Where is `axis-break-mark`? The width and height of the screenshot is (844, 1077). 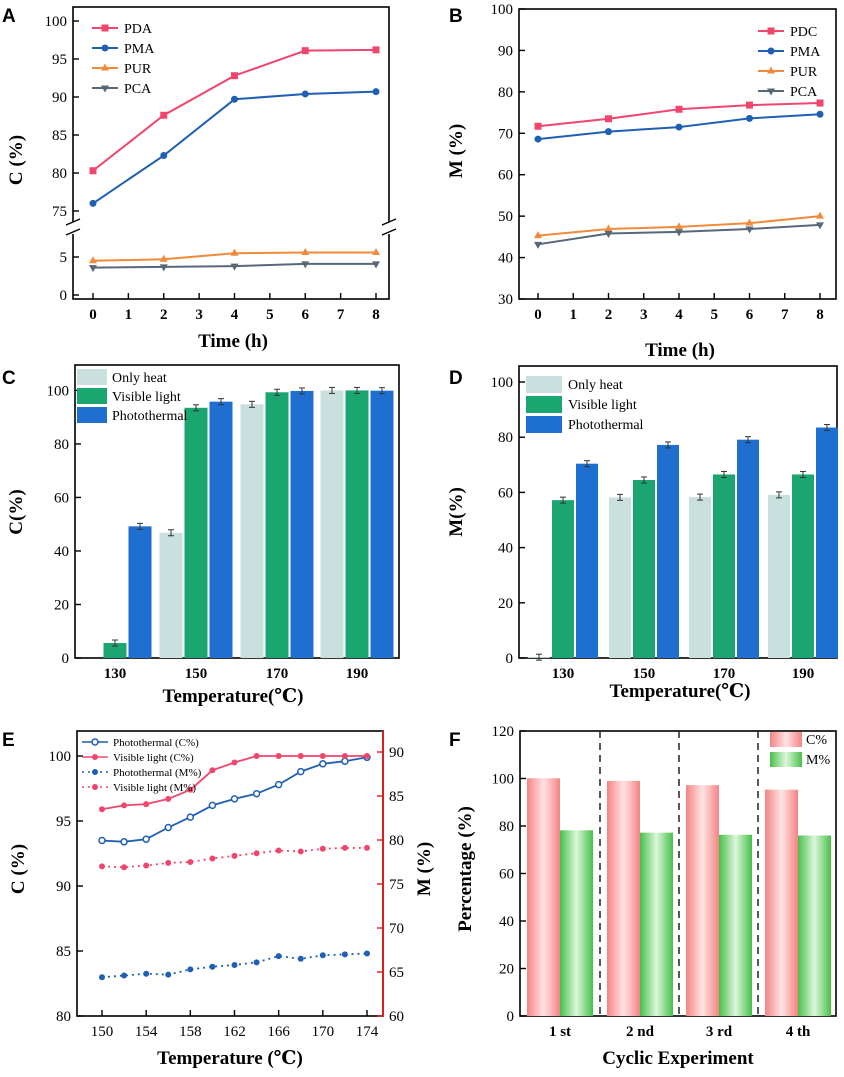
axis-break-mark is located at coordinates (73, 232).